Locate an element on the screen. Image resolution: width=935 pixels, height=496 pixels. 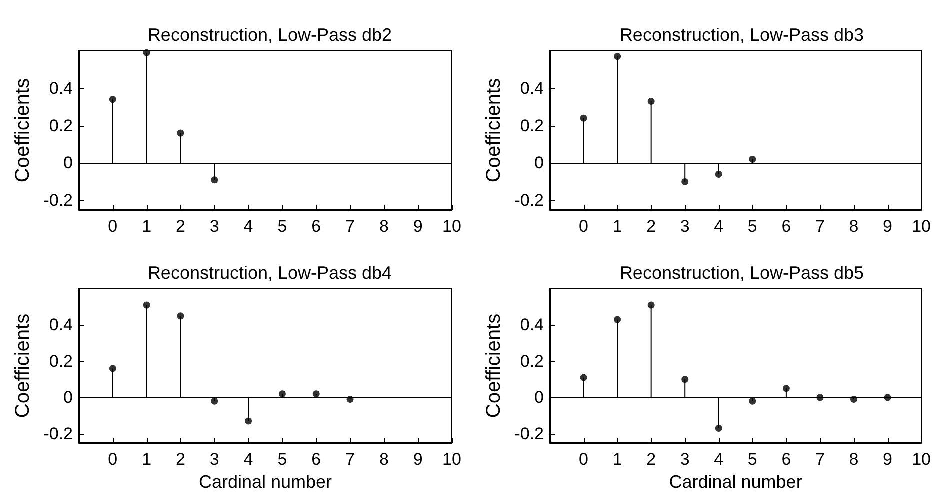
chart-title: Reconstruction, Low-Pass db2 is located at coordinates (270, 35).